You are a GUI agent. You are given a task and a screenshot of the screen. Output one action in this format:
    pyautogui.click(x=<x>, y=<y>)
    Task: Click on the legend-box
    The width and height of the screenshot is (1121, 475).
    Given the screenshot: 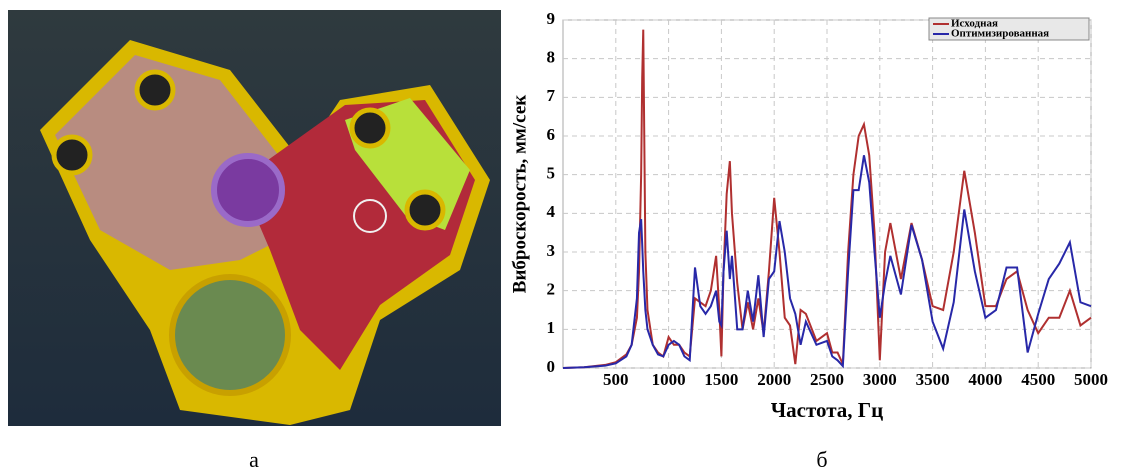 What is the action you would take?
    pyautogui.click(x=1009, y=29)
    